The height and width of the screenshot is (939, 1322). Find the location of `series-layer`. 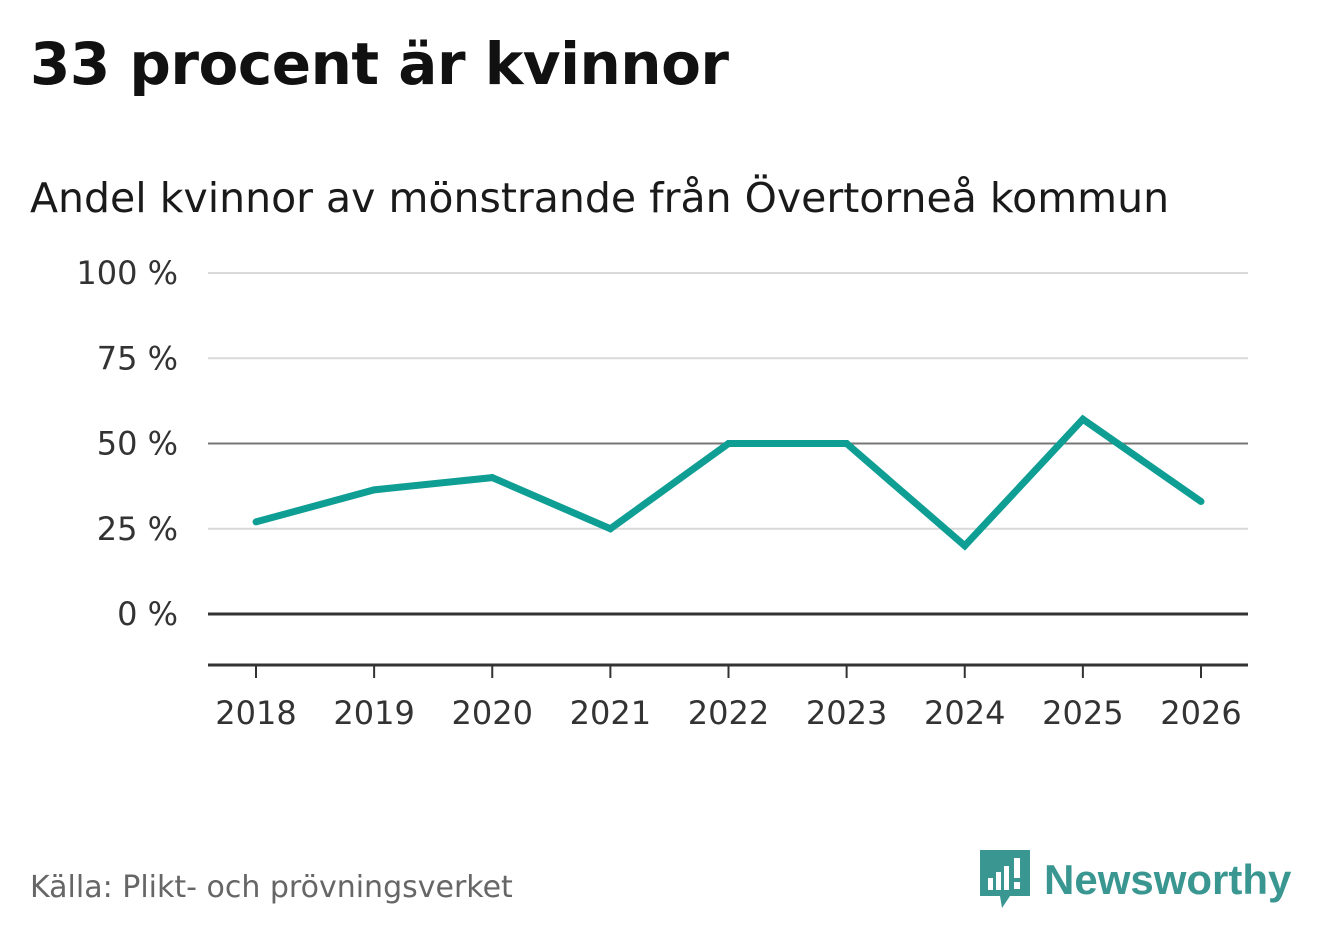

series-layer is located at coordinates (728, 482).